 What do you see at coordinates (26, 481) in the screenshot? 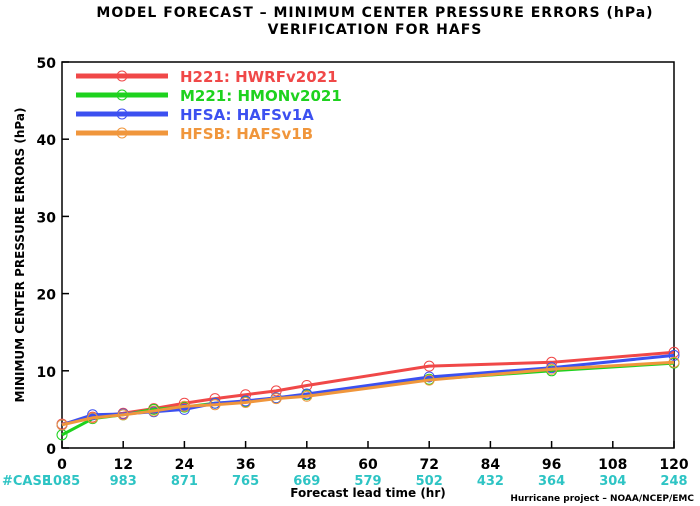
I see `case-label: #CASE` at bounding box center [26, 481].